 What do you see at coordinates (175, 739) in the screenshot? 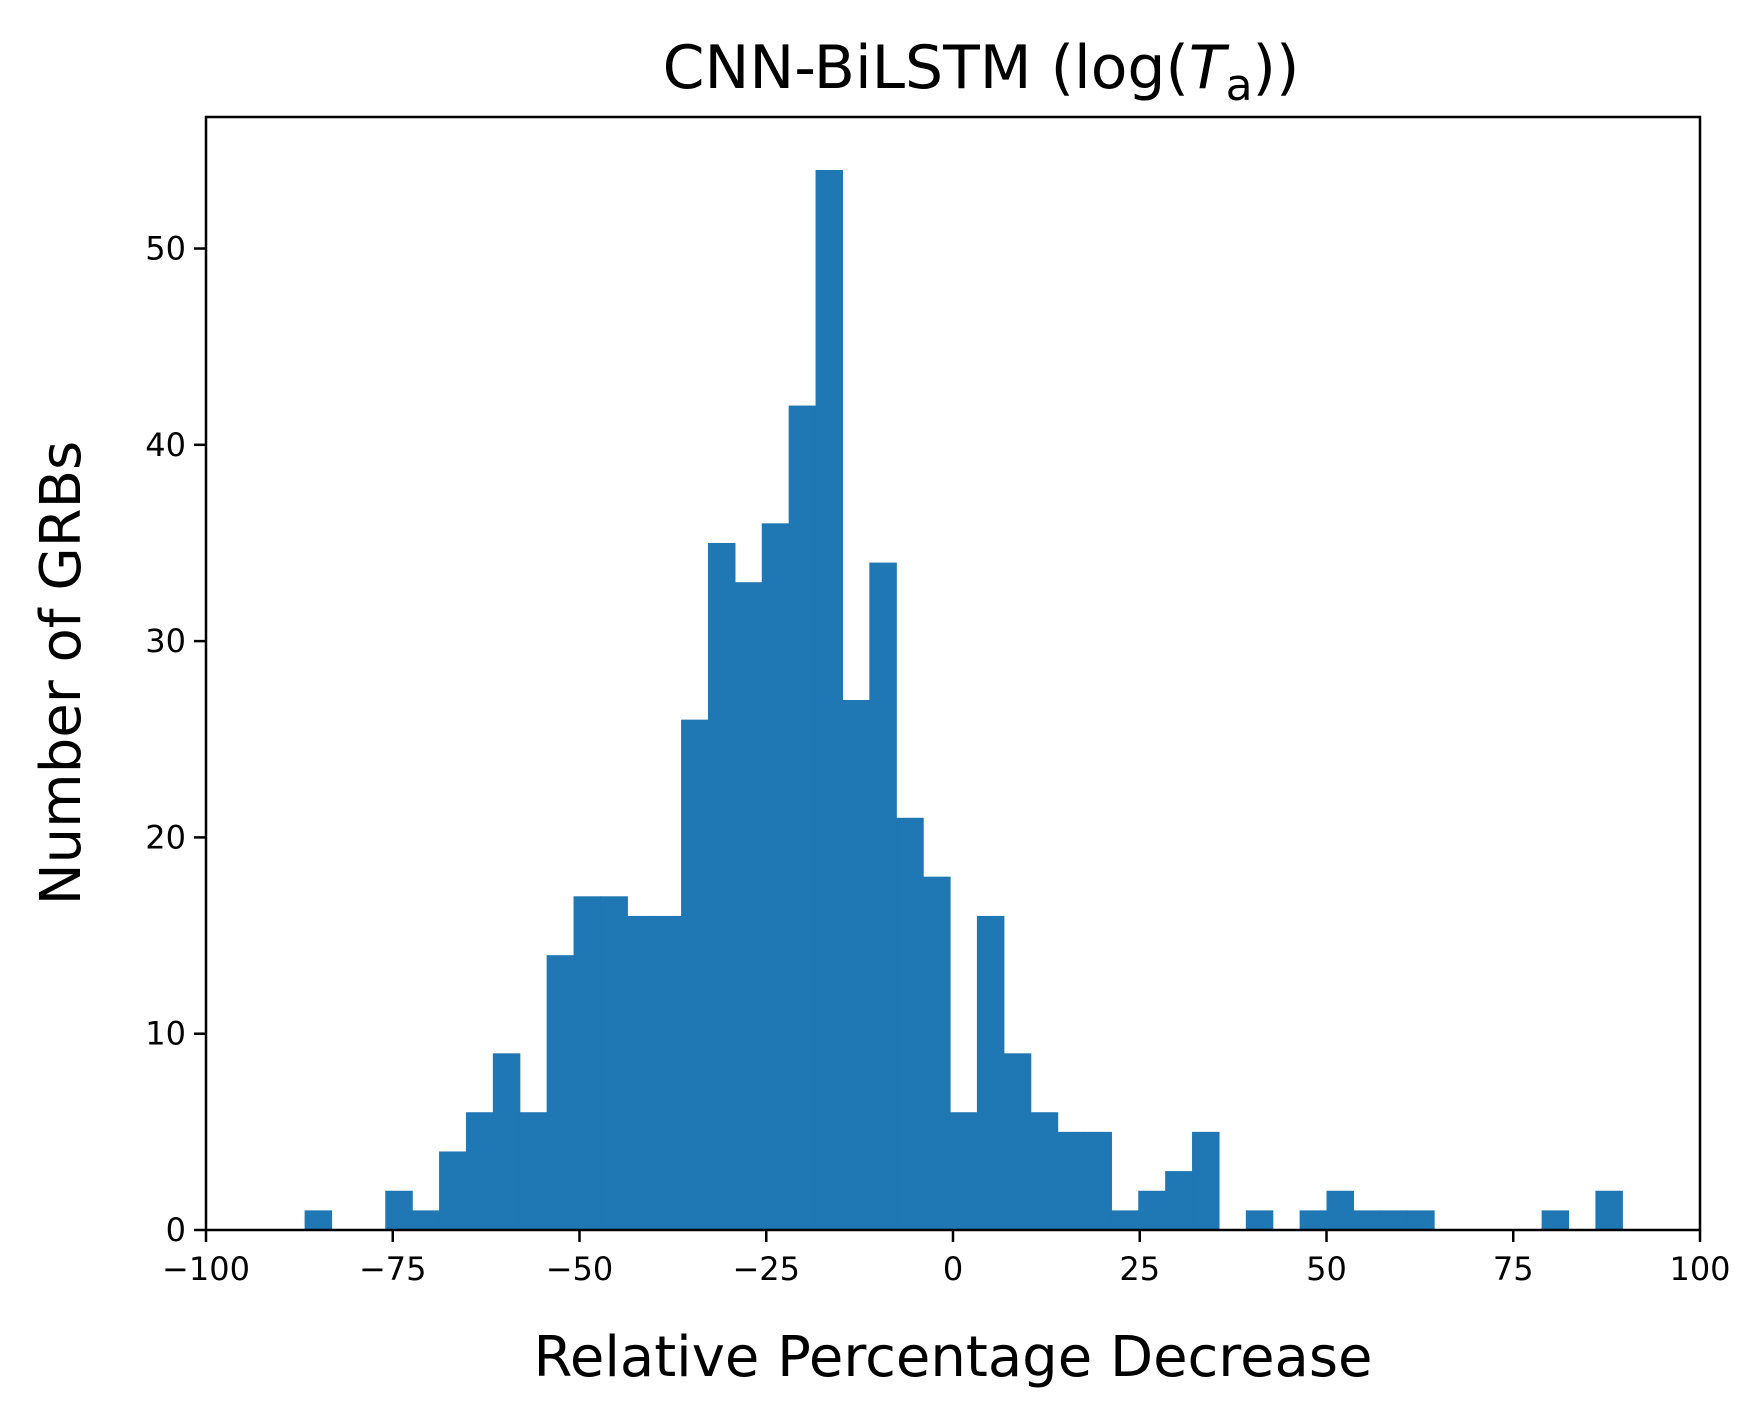
I see `y-axis-ticks: 0 10 20 30 40 50` at bounding box center [175, 739].